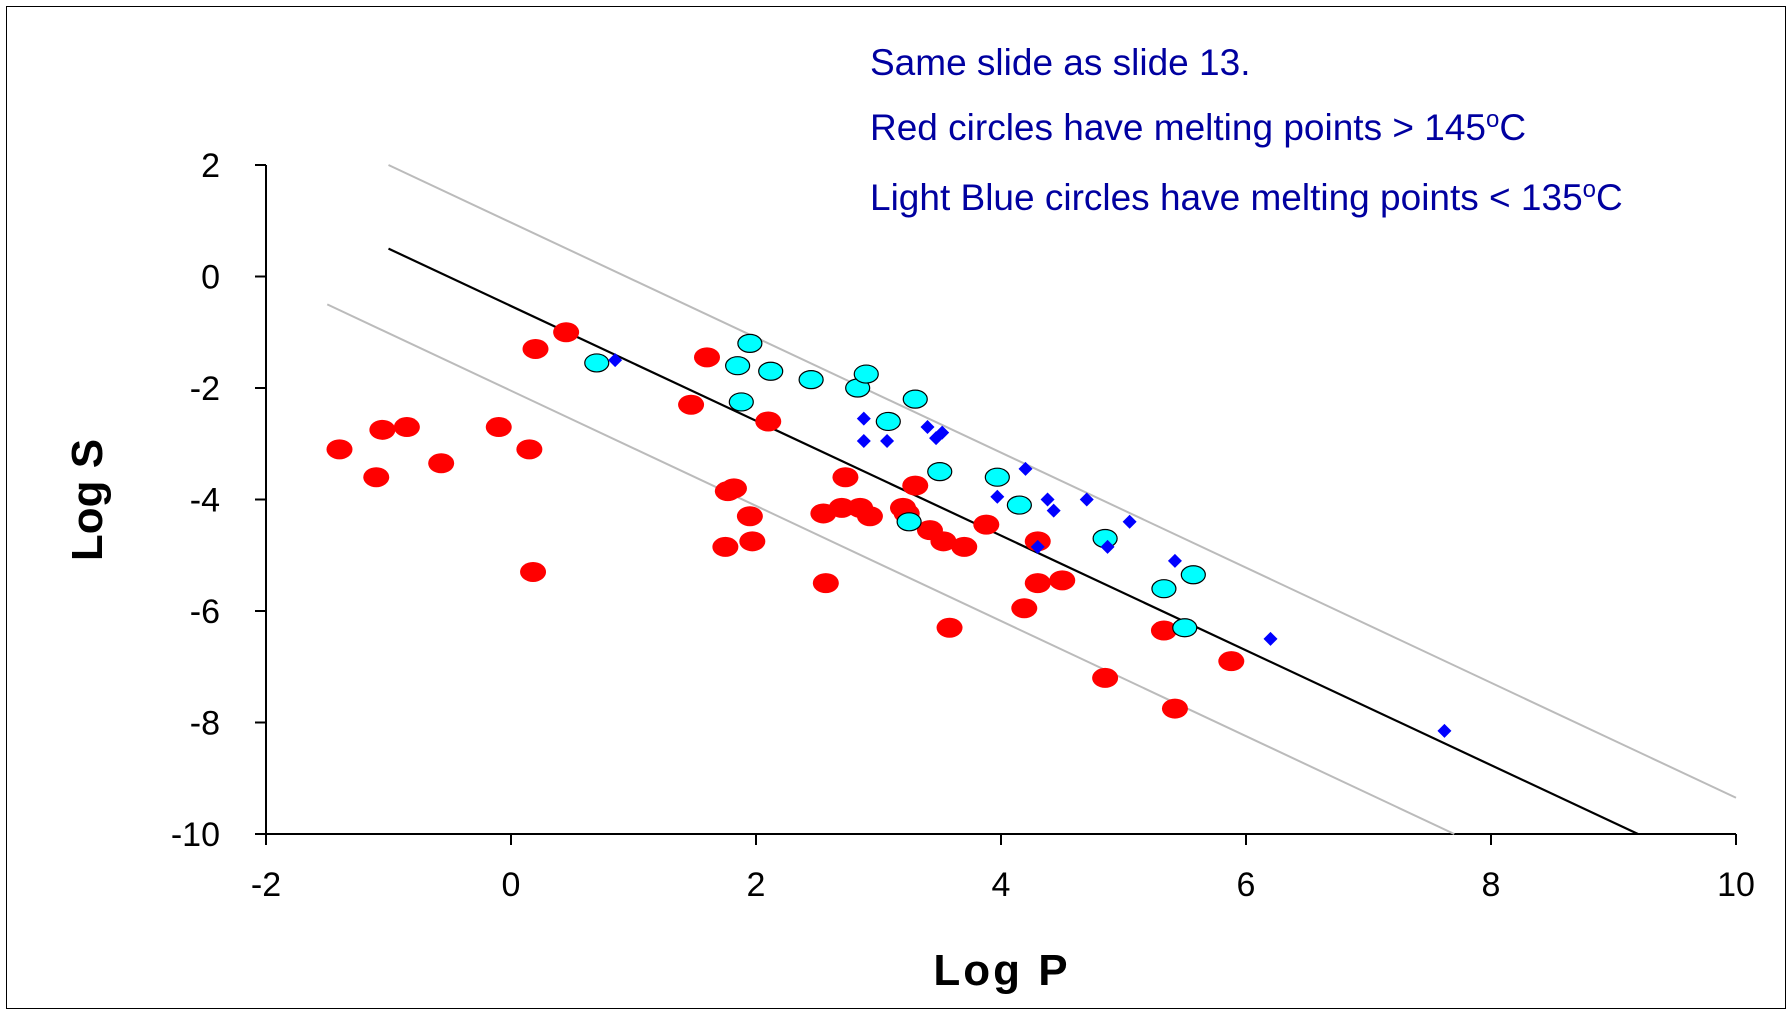 Image resolution: width=1792 pixels, height=1015 pixels. I want to click on y-tick-label: -2, so click(205, 389).